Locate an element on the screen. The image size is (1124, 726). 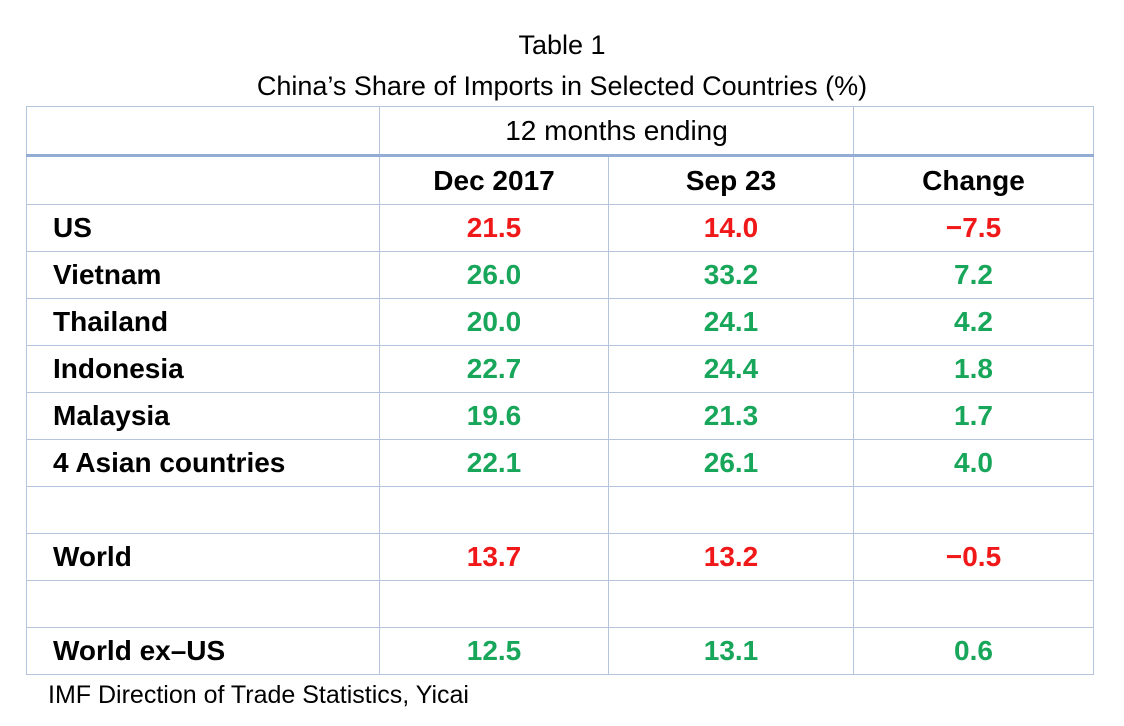
row-label: US is located at coordinates (203, 228).